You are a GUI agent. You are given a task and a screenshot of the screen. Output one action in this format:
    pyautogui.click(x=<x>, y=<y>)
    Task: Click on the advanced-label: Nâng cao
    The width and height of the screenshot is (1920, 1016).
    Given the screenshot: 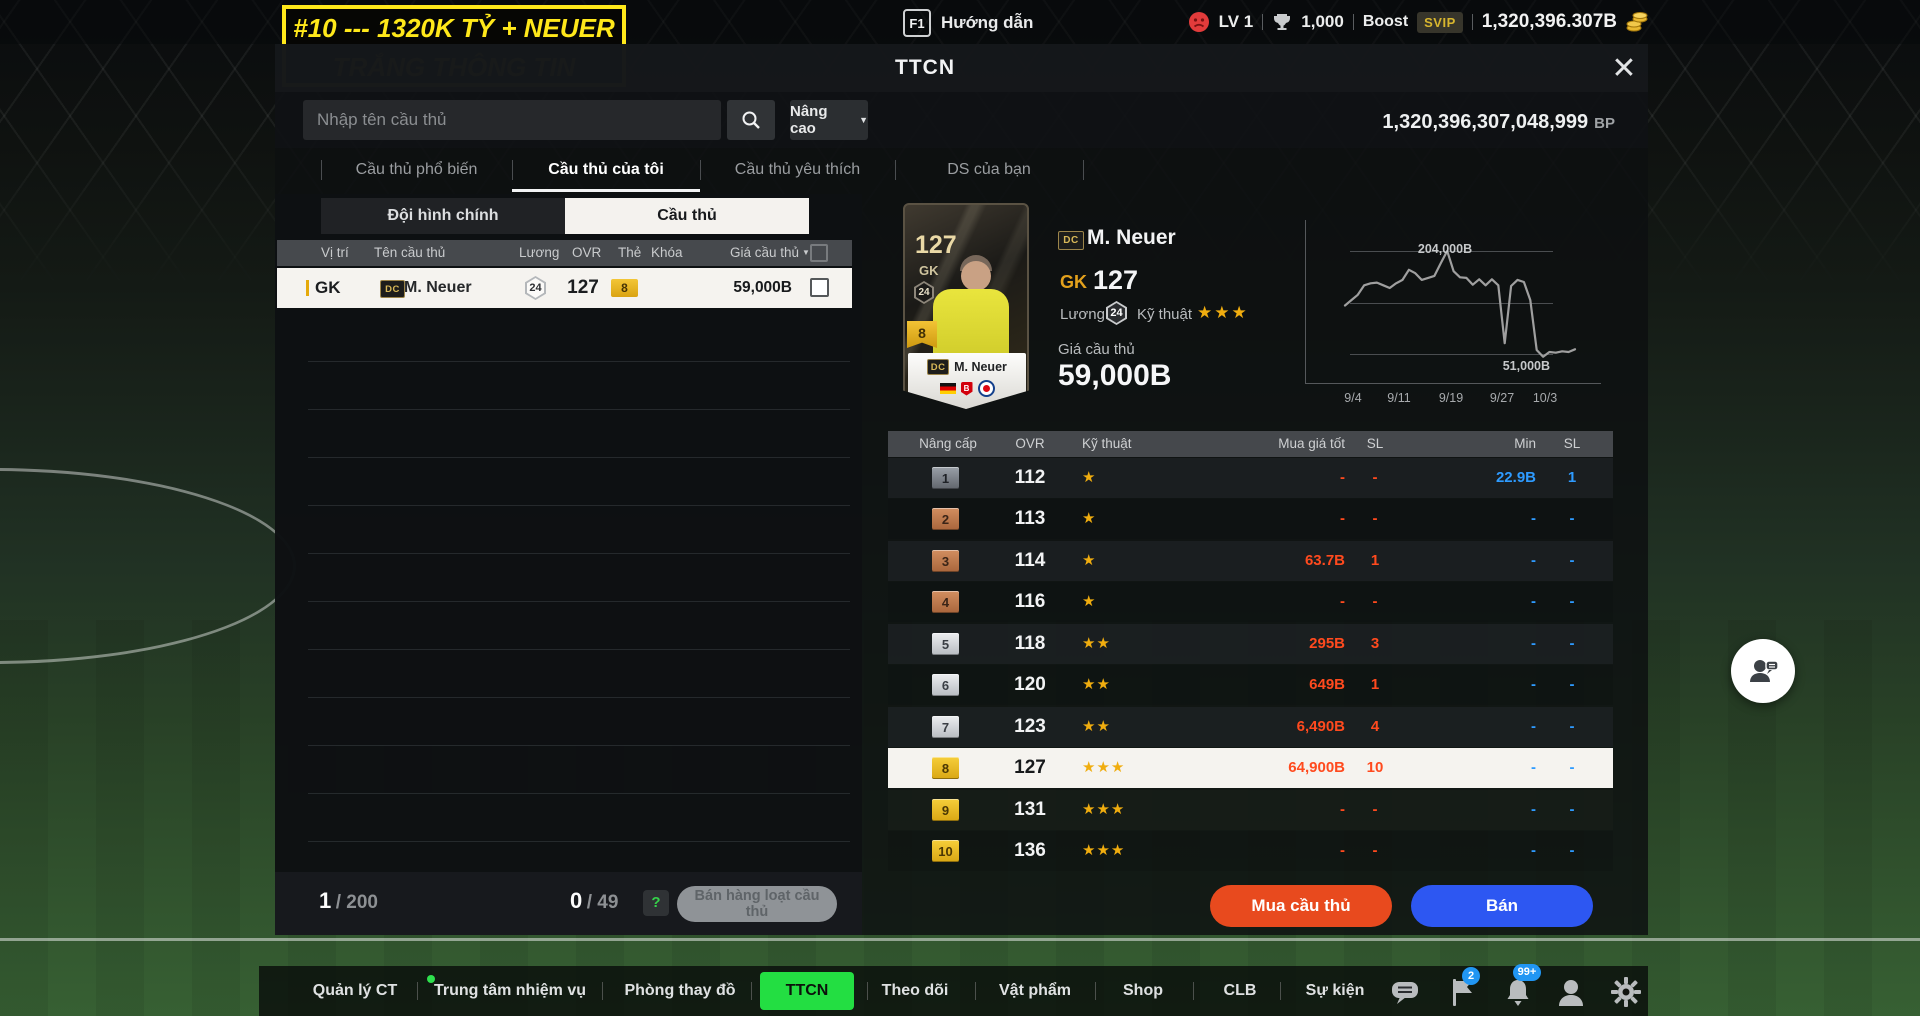 What is the action you would take?
    pyautogui.click(x=809, y=120)
    